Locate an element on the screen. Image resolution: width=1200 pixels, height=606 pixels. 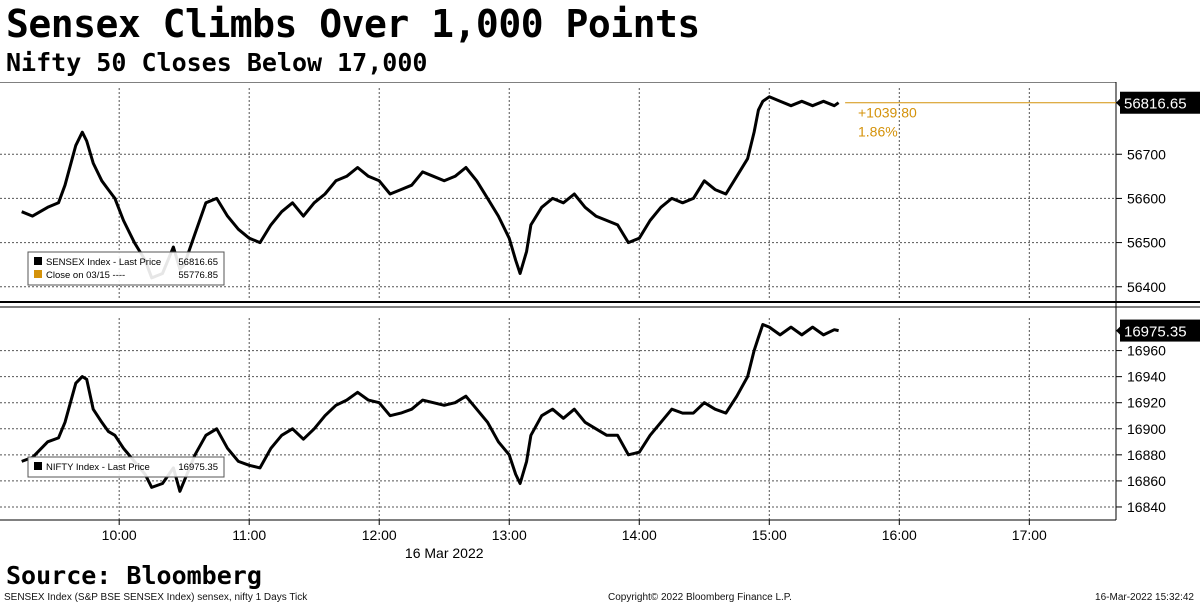
y-tick-label: 56400 is located at coordinates (1146, 287).